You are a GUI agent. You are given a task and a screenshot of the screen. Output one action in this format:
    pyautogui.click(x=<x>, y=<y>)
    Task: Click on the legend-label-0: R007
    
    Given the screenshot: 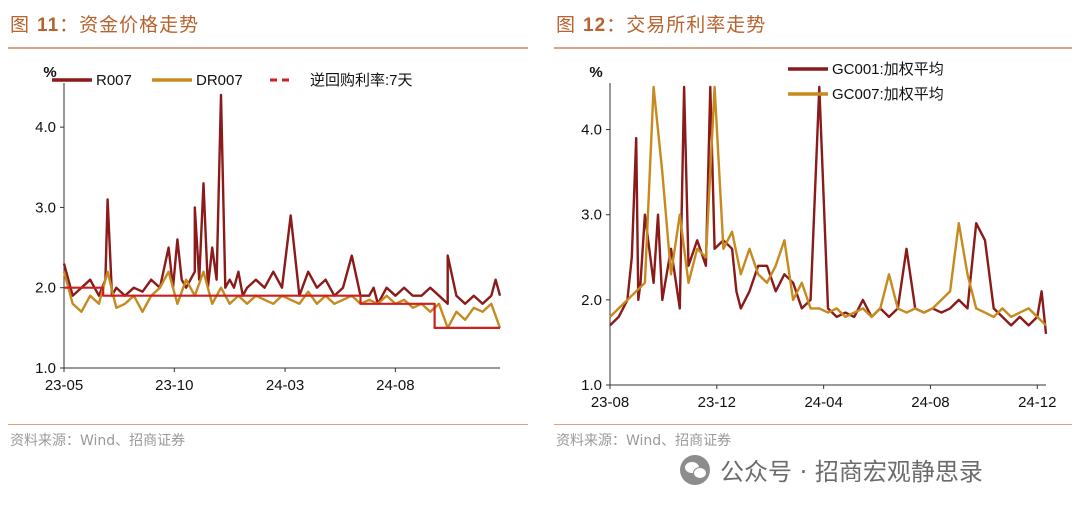 What is the action you would take?
    pyautogui.click(x=114, y=80)
    